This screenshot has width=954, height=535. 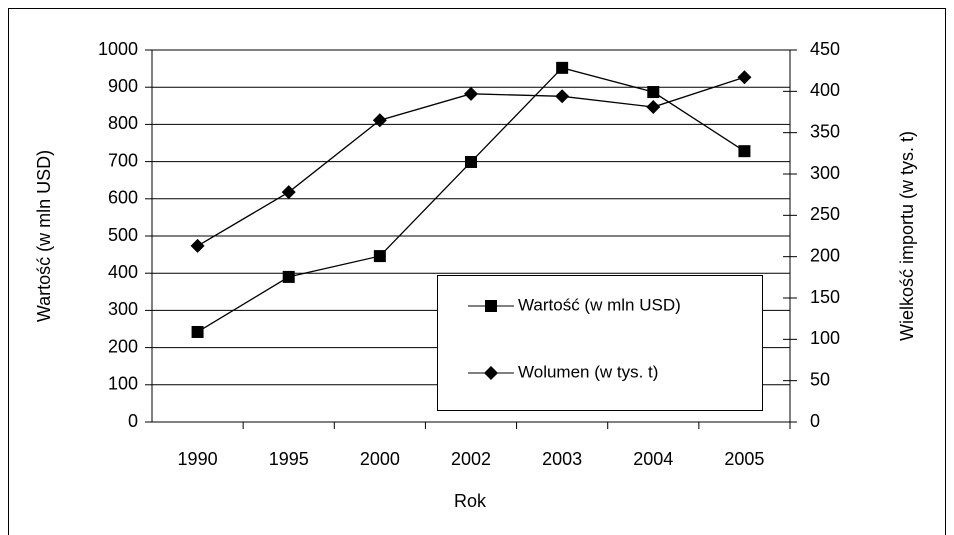 What do you see at coordinates (44, 236) in the screenshot?
I see `y-axis-title: Wartość (w mln USD)` at bounding box center [44, 236].